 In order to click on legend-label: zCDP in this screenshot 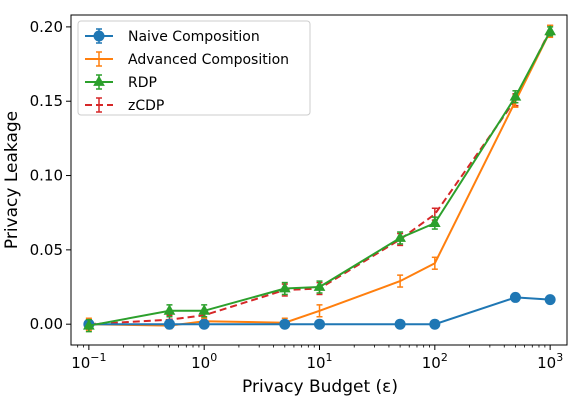, I will do `click(146, 106)`.